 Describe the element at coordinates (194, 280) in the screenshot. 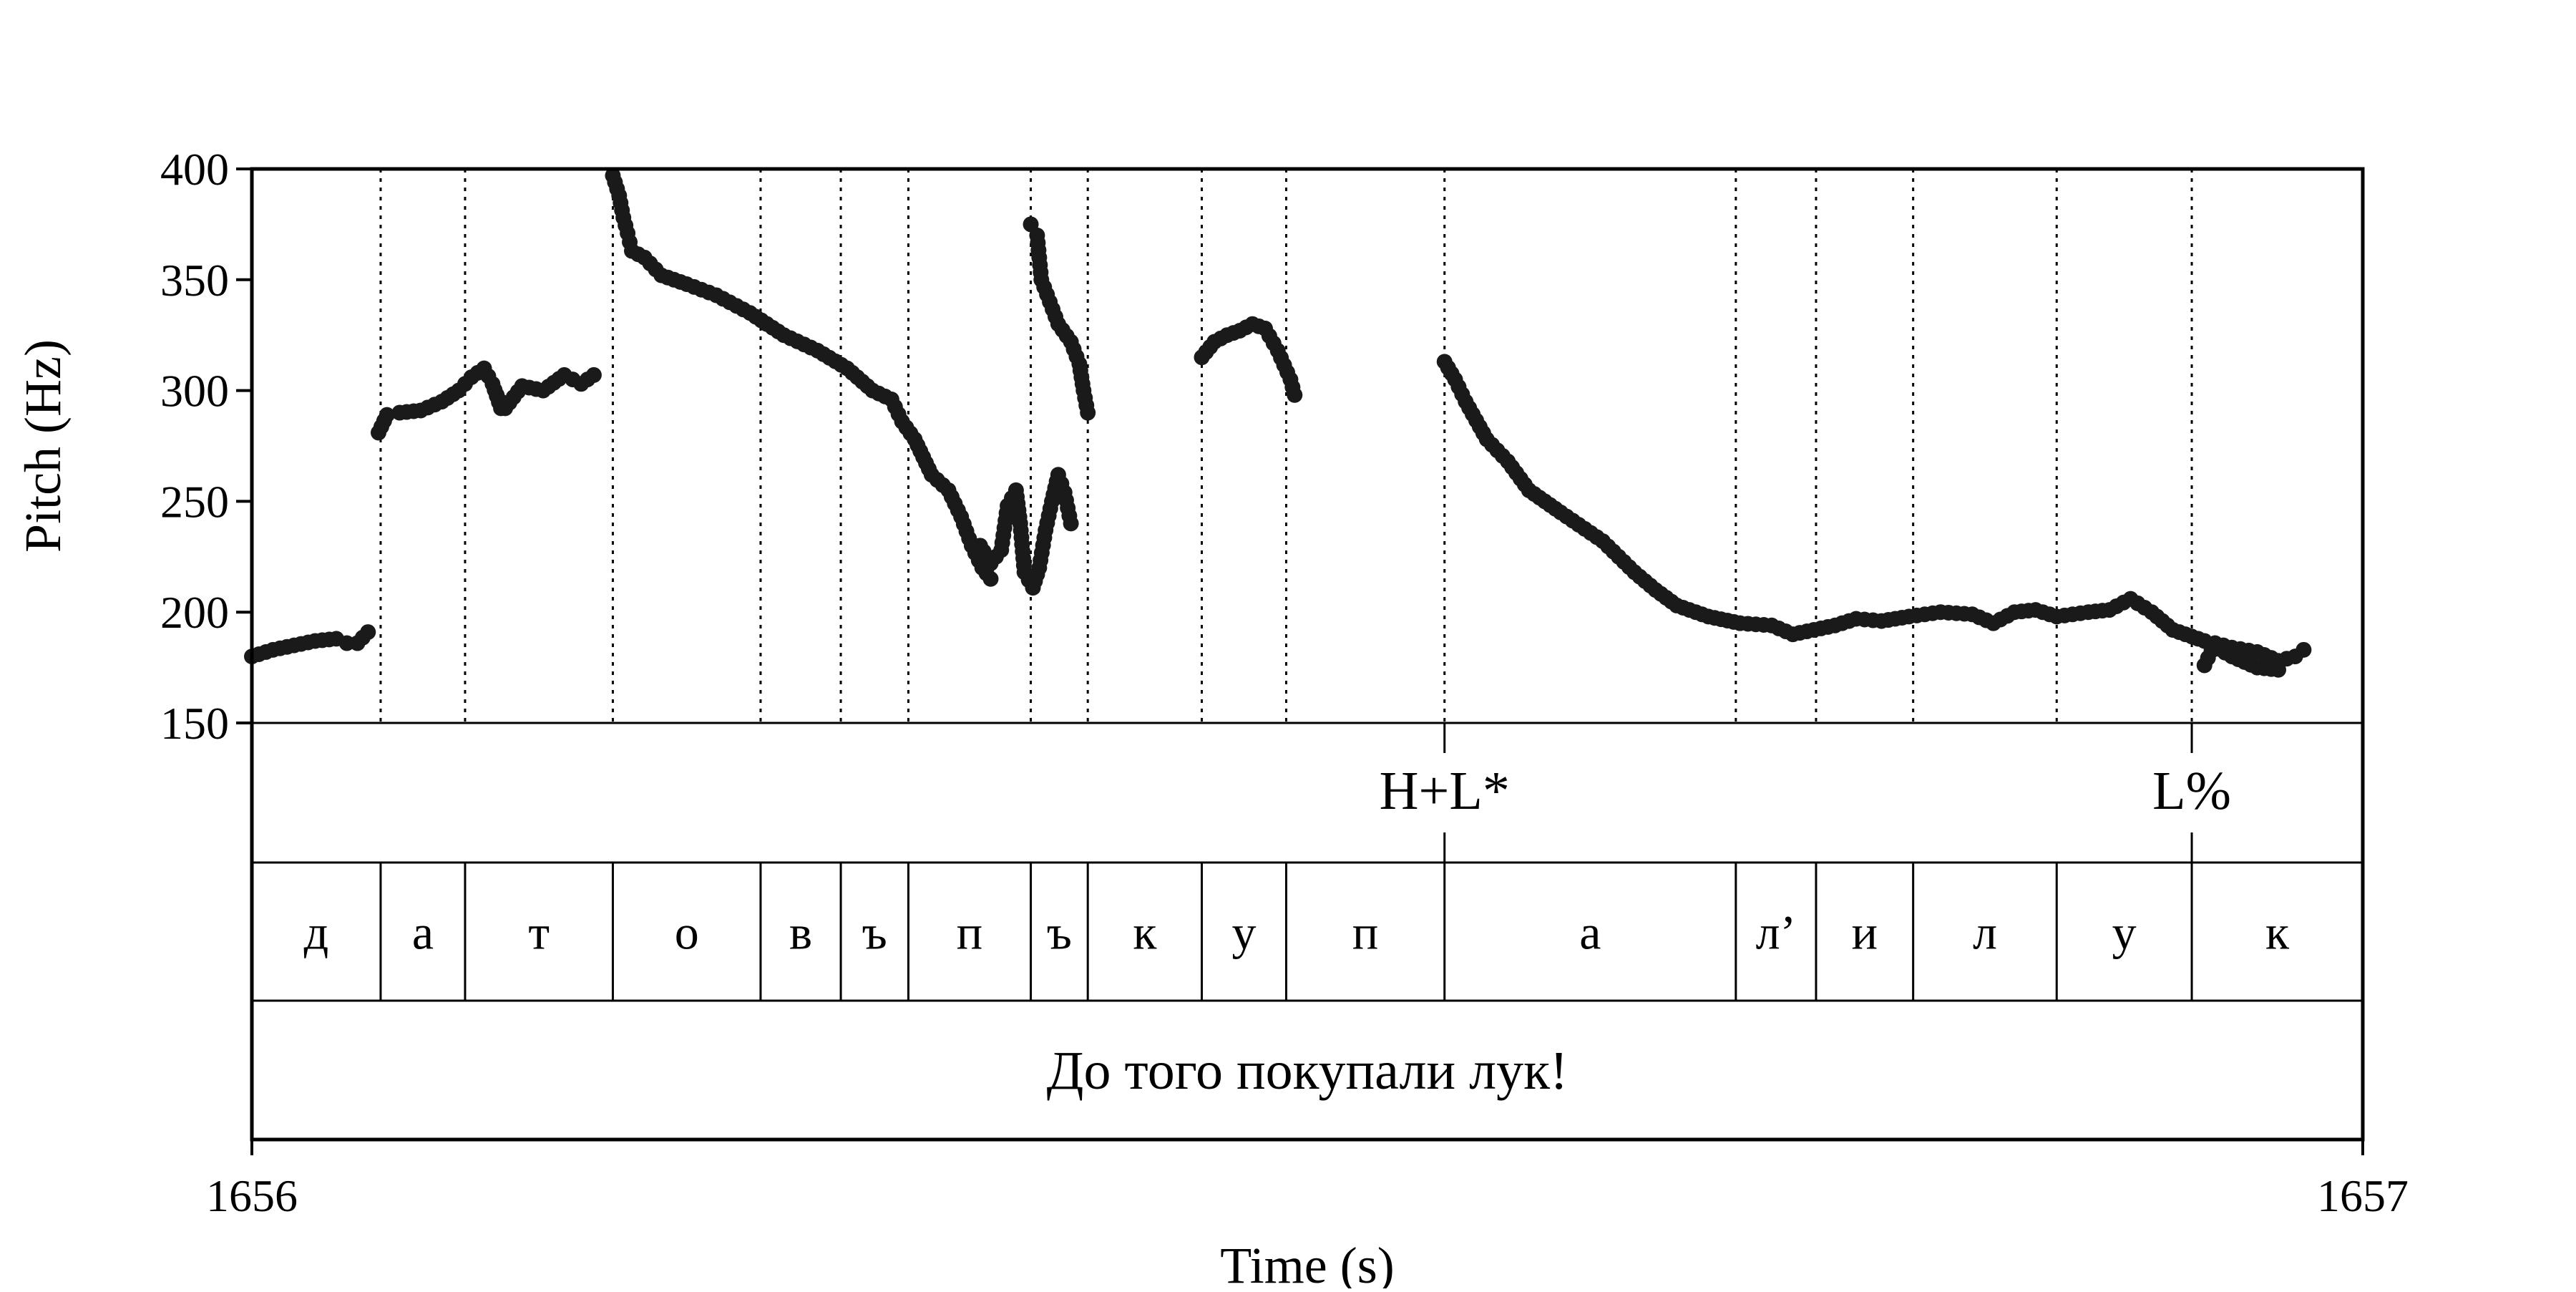

I see `y-tick-label: 350` at that location.